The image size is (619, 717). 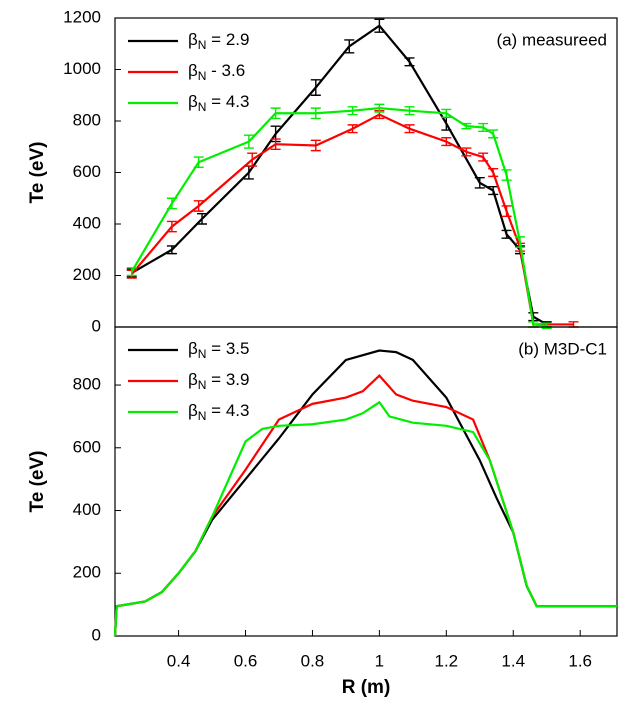 I want to click on legend-label: βN = 2.9, so click(x=218, y=41).